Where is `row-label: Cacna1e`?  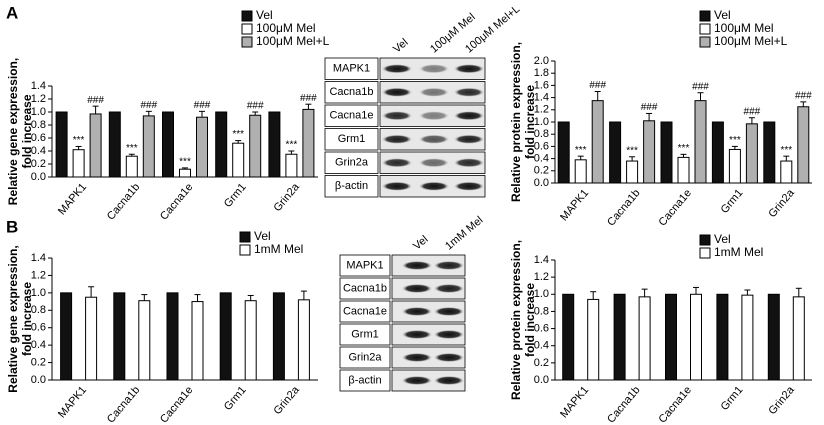
row-label: Cacna1e is located at coordinates (365, 311).